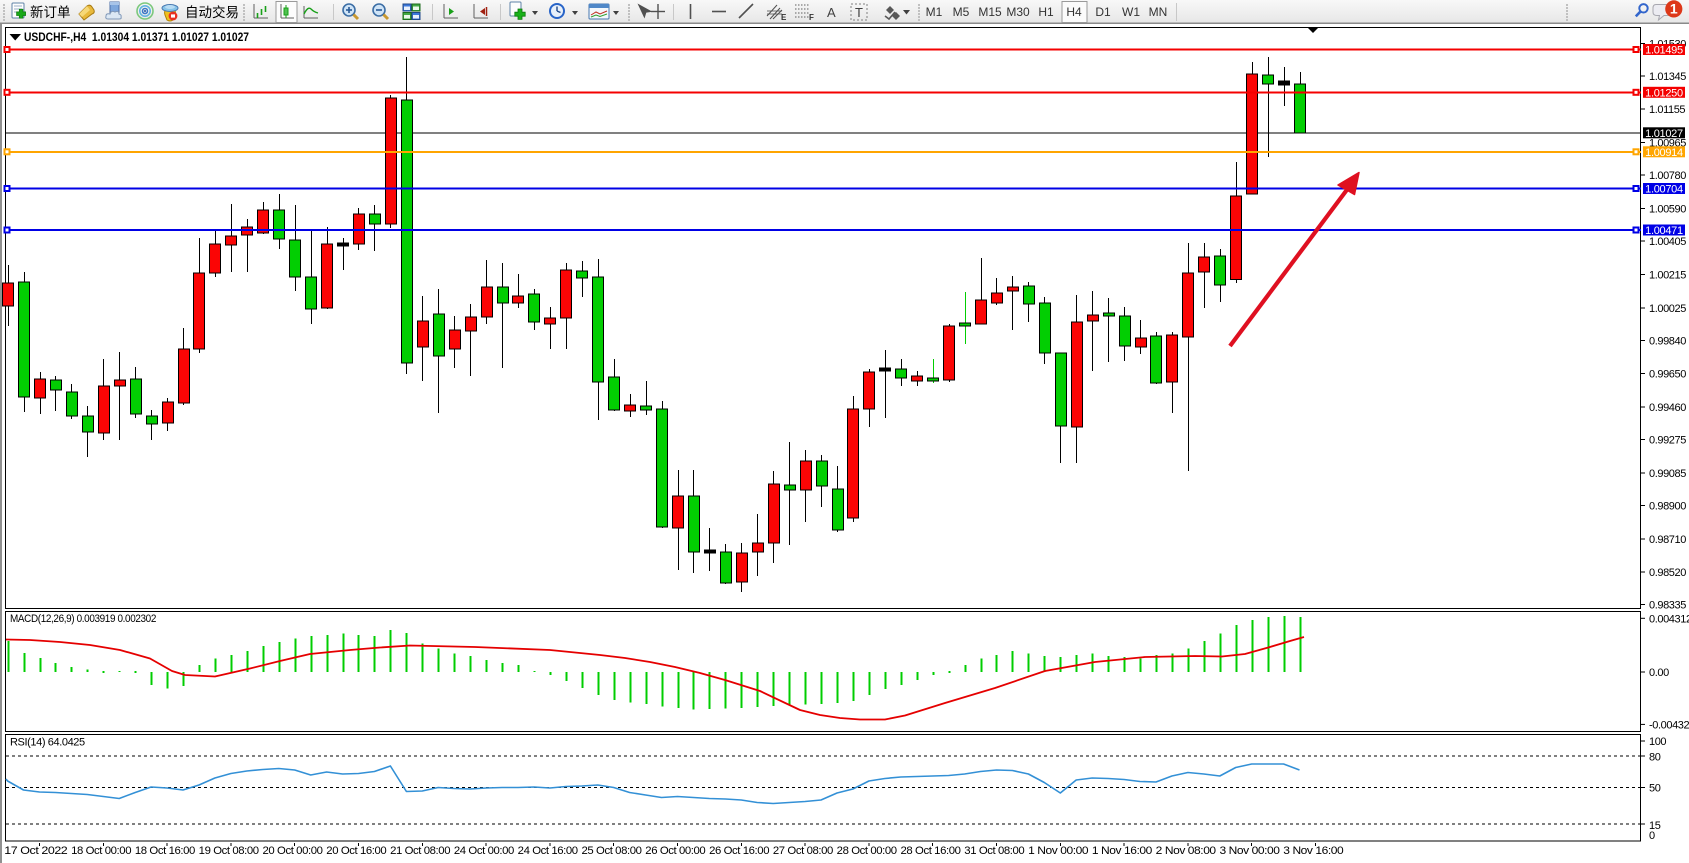  I want to click on svg-text: 1.00914, so click(1664, 153).